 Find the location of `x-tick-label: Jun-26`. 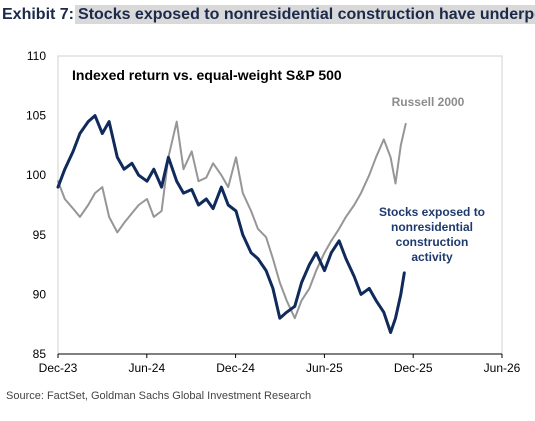

x-tick-label: Jun-26 is located at coordinates (502, 368).